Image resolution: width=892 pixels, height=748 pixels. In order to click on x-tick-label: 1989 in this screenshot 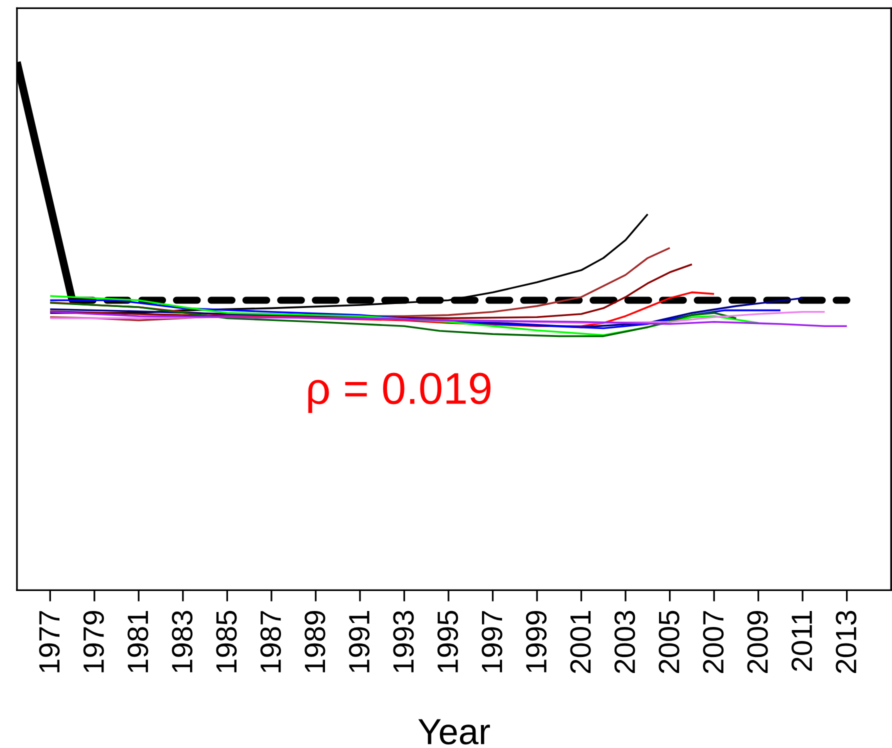, I will do `click(315, 641)`.